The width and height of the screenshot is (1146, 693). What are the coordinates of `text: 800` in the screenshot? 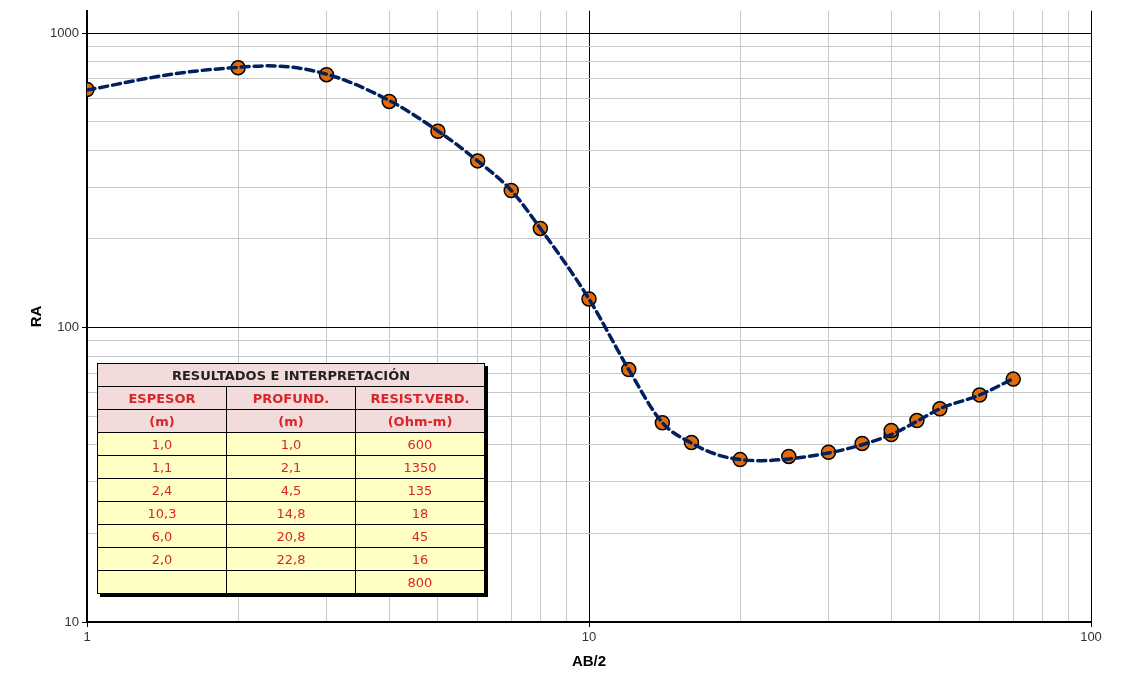 It's located at (420, 582).